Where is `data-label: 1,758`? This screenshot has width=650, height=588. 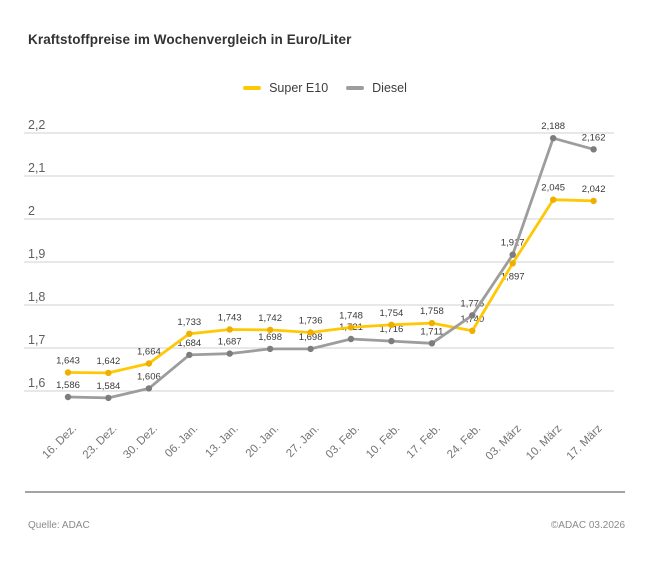
data-label: 1,758 is located at coordinates (432, 311).